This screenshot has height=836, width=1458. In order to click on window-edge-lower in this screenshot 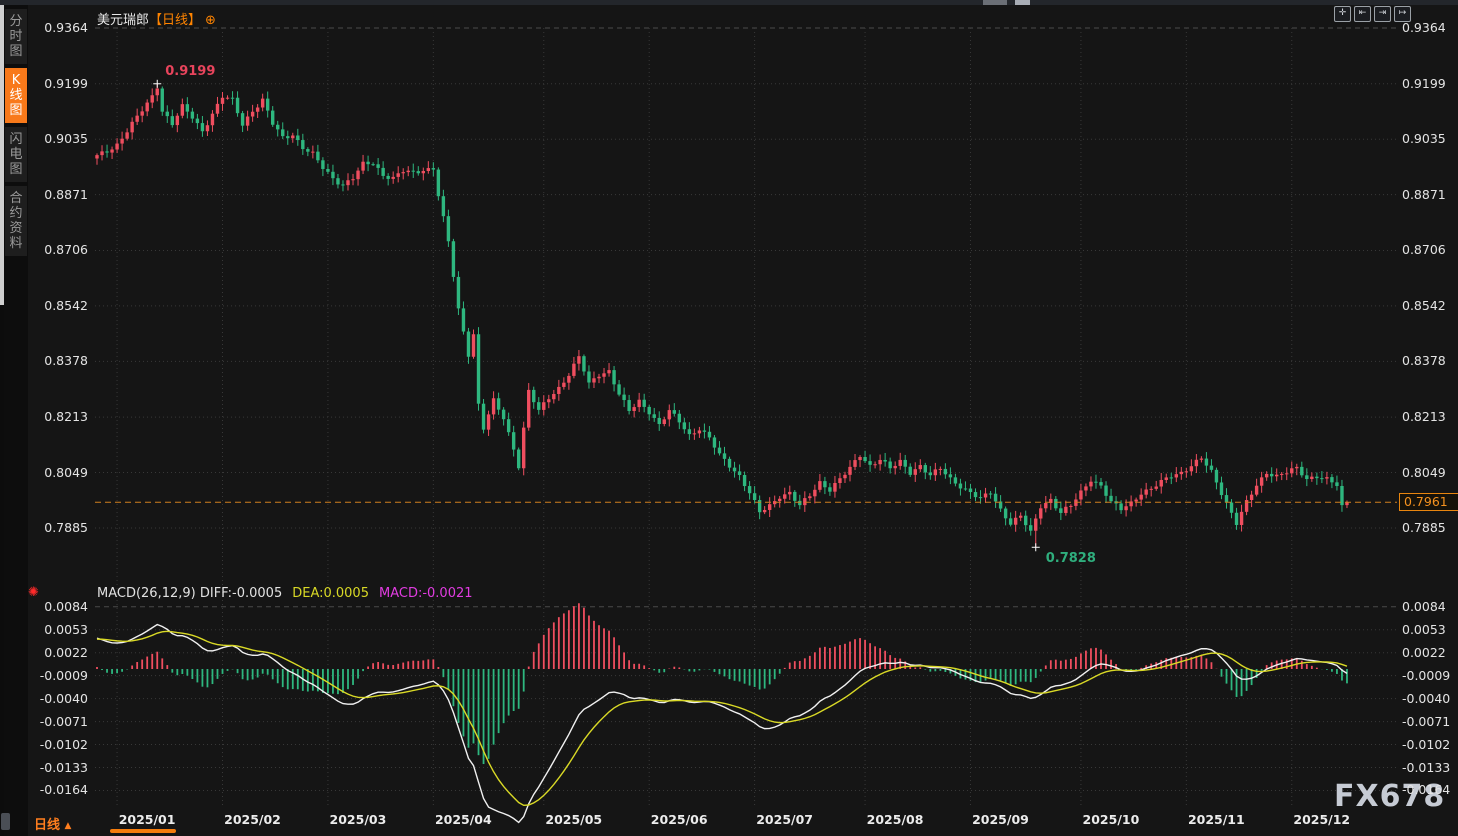, I will do `click(2, 570)`.